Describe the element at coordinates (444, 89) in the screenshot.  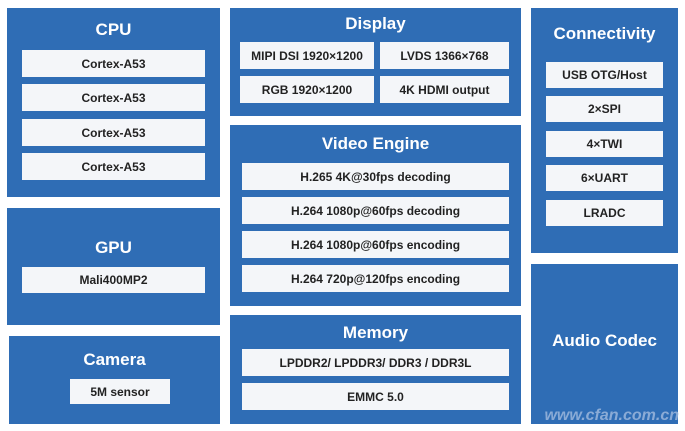
I see `display-item: 4K HDMI output` at that location.